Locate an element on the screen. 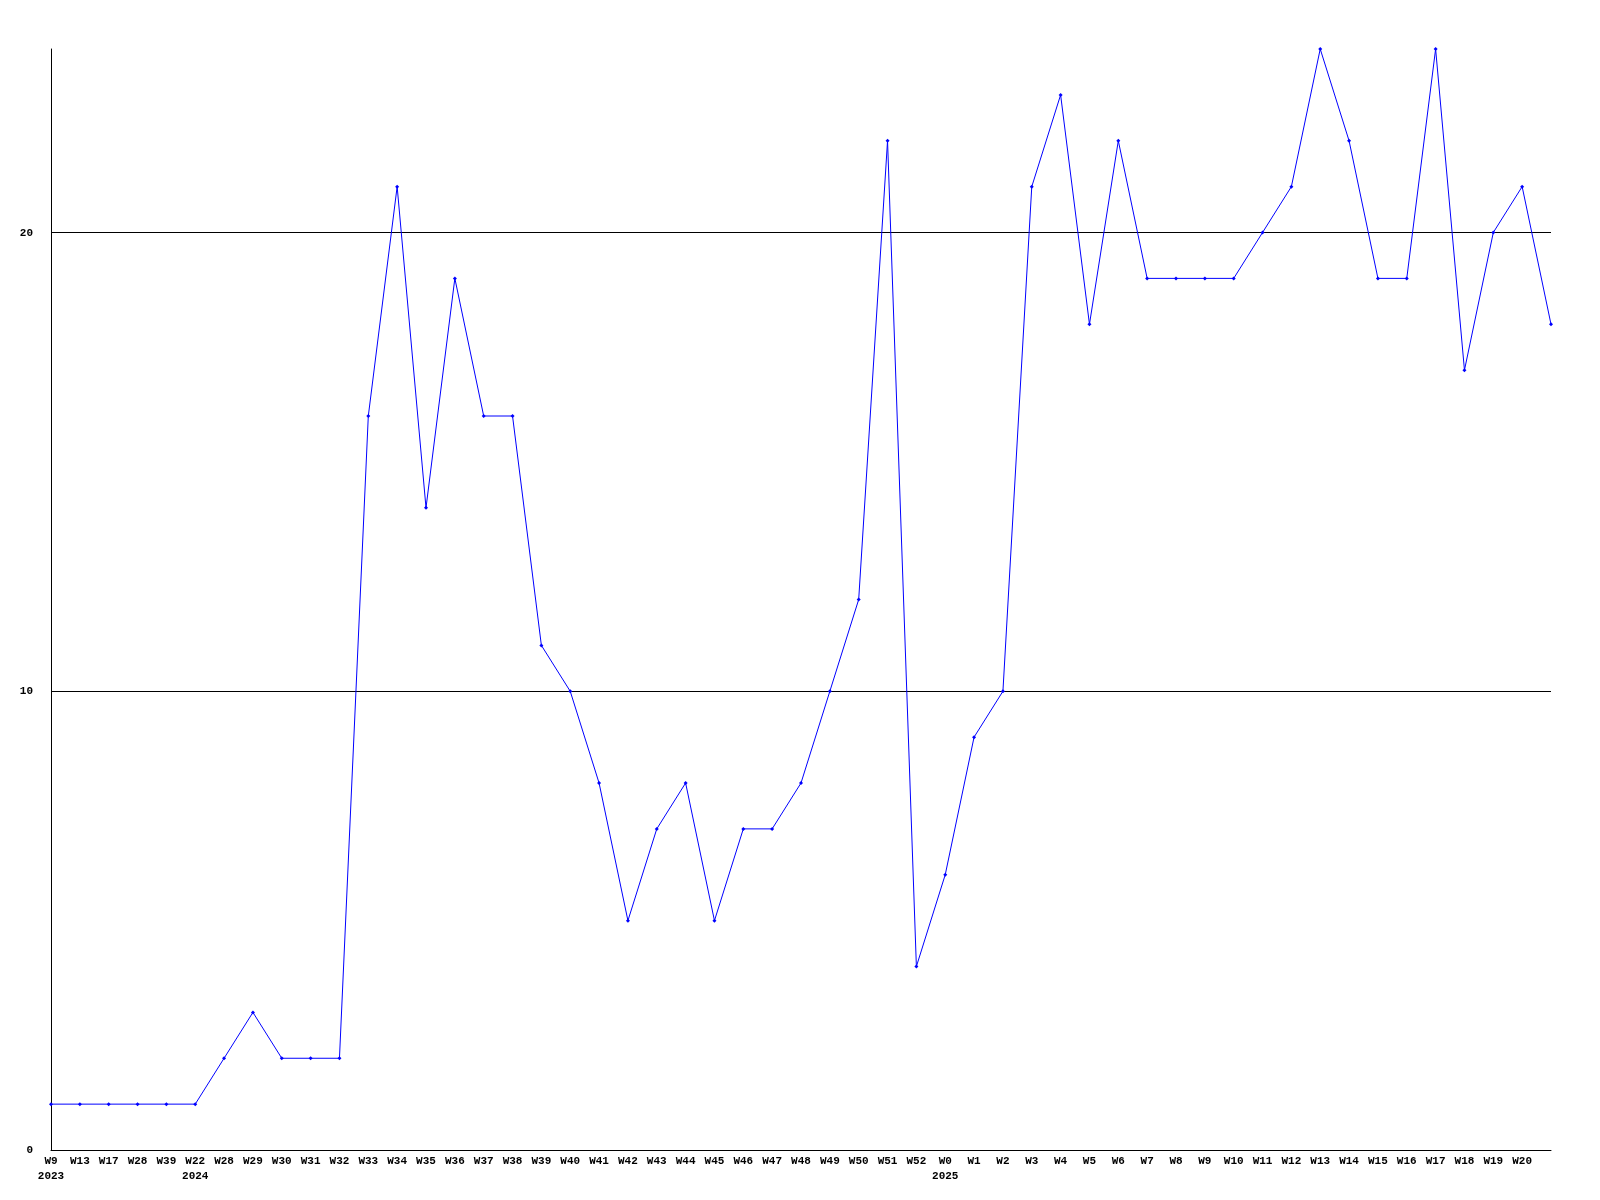 The height and width of the screenshot is (1200, 1600). x-tick-label: W46 is located at coordinates (743, 1160).